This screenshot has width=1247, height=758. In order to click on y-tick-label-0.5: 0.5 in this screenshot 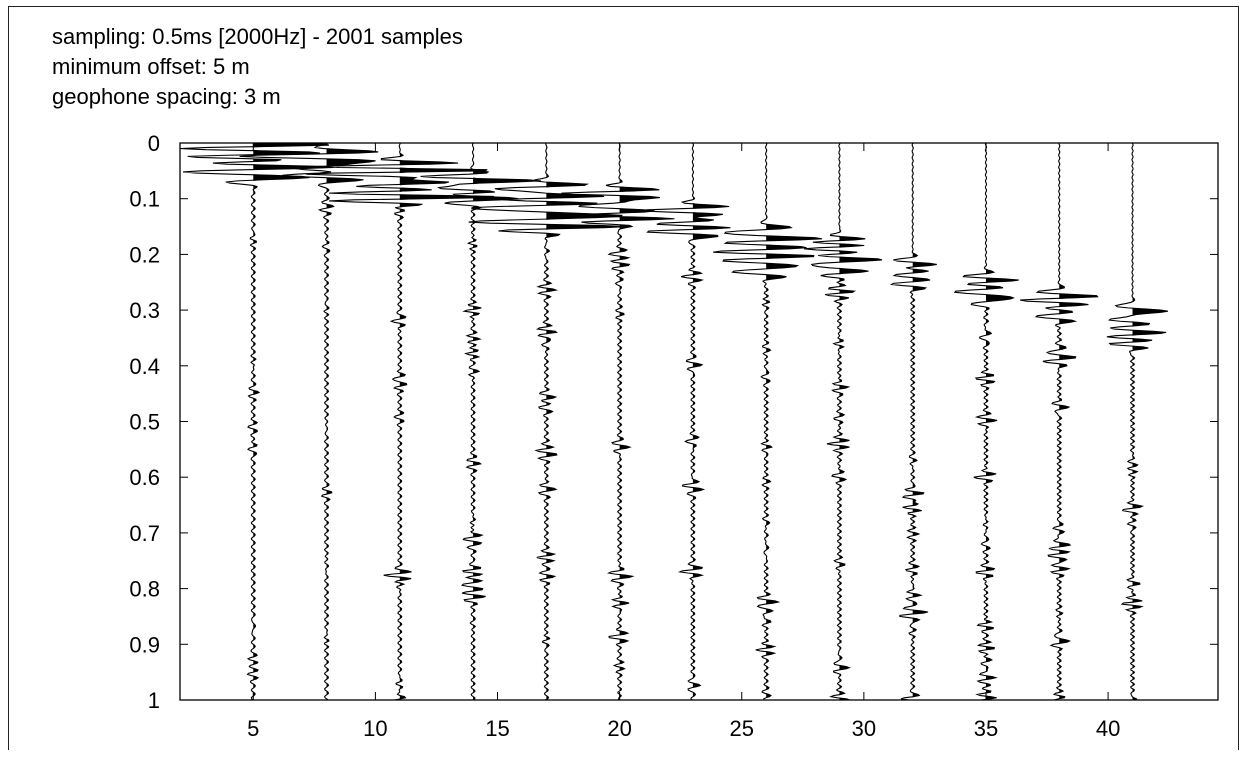, I will do `click(144, 422)`.